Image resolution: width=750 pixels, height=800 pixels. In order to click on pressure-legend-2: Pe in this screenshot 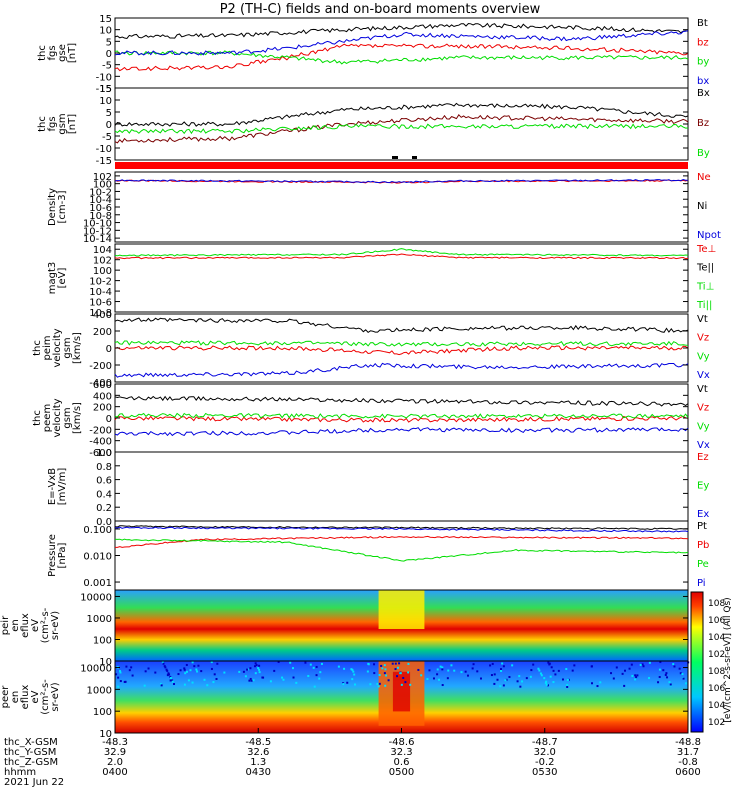, I will do `click(703, 564)`.